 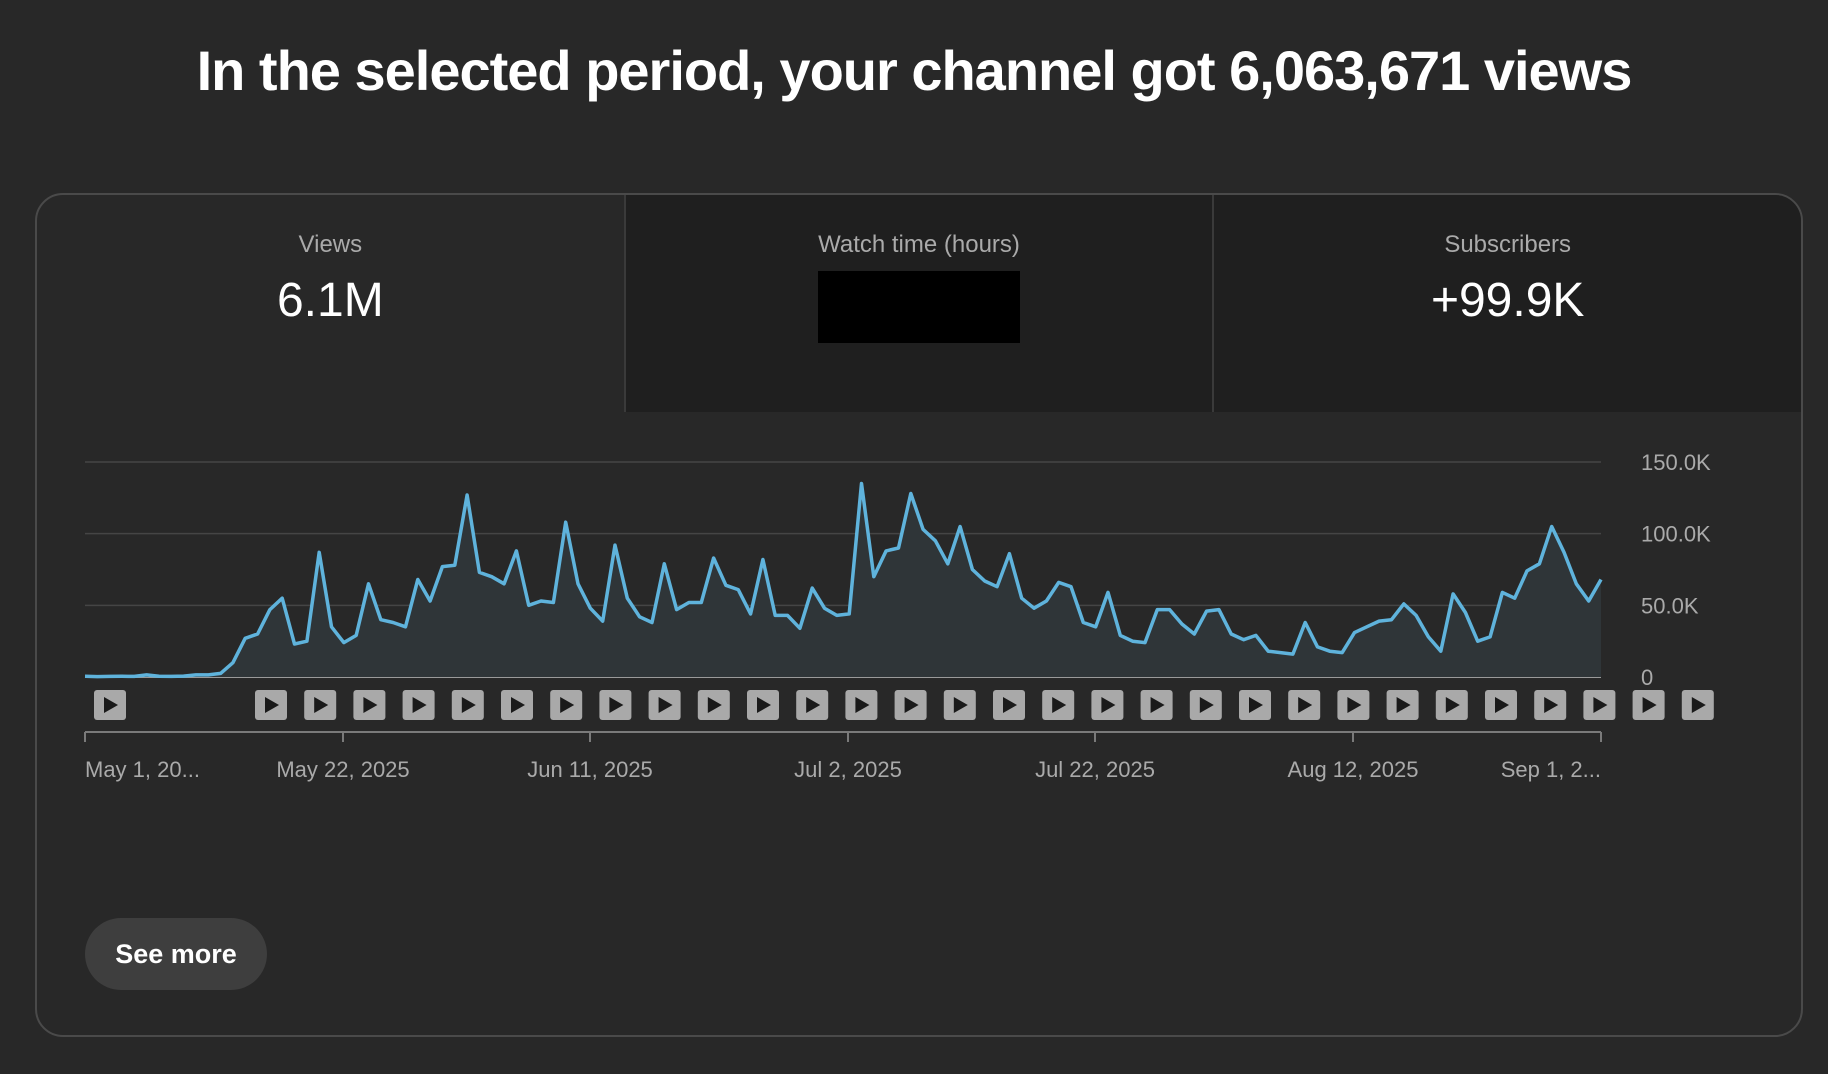 I want to click on tab-subscribers-value: +99.9K, so click(x=1507, y=300).